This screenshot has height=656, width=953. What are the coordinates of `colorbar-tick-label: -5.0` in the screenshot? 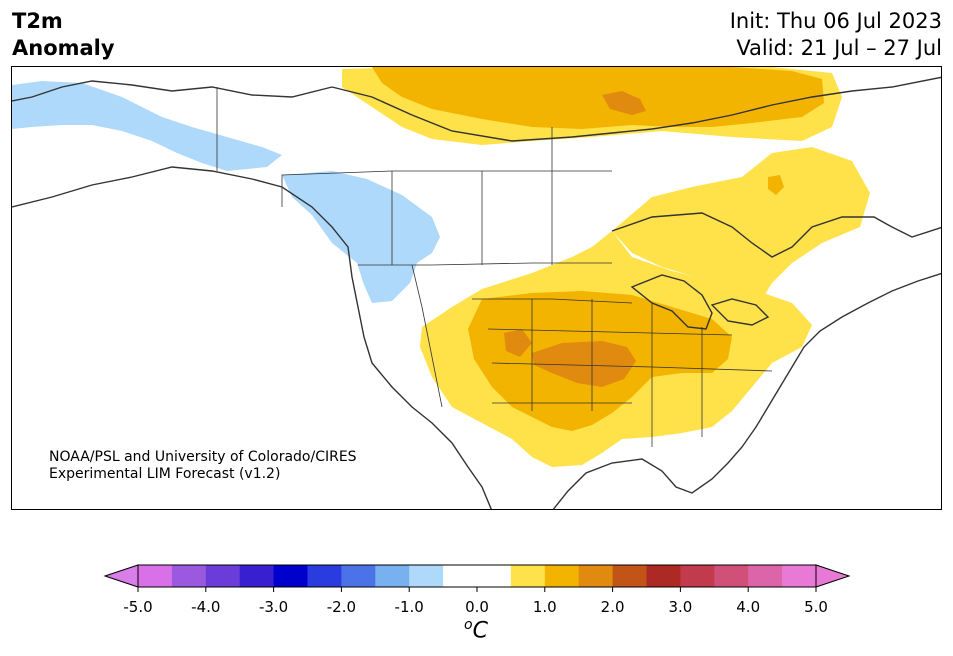 It's located at (138, 607).